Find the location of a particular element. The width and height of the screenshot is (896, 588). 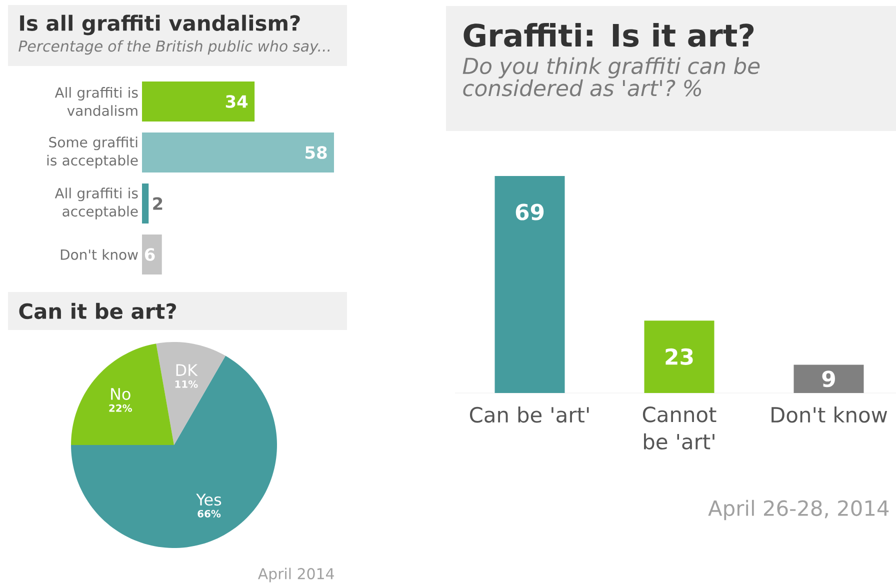

data-label: 6 is located at coordinates (149, 254).